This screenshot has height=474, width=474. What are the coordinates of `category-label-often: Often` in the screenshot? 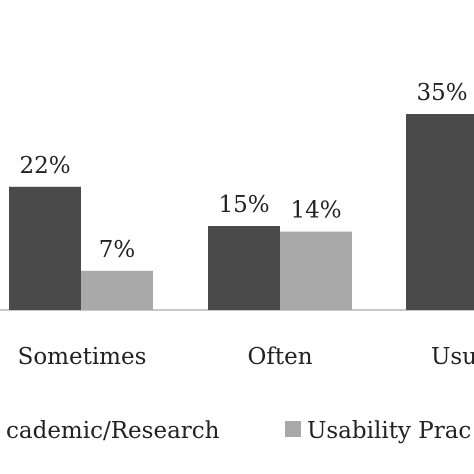 It's located at (279, 357).